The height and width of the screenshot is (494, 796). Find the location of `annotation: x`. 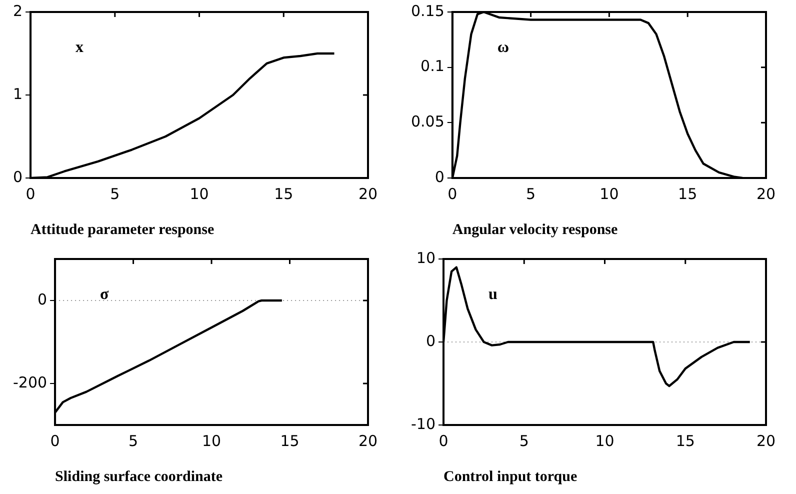

annotation: x is located at coordinates (80, 47).